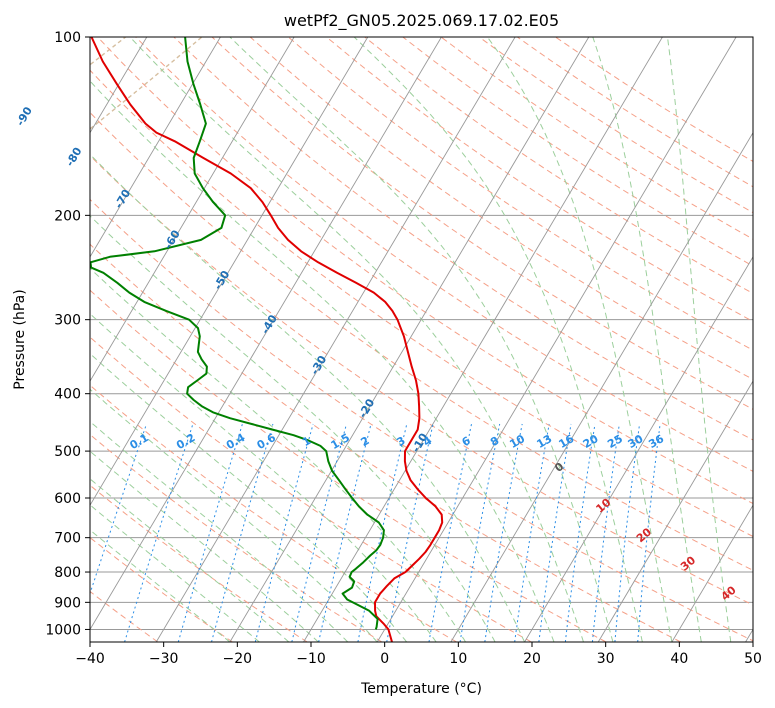 This screenshot has height=708, width=775. I want to click on y-tick-label: 900, so click(67, 603).